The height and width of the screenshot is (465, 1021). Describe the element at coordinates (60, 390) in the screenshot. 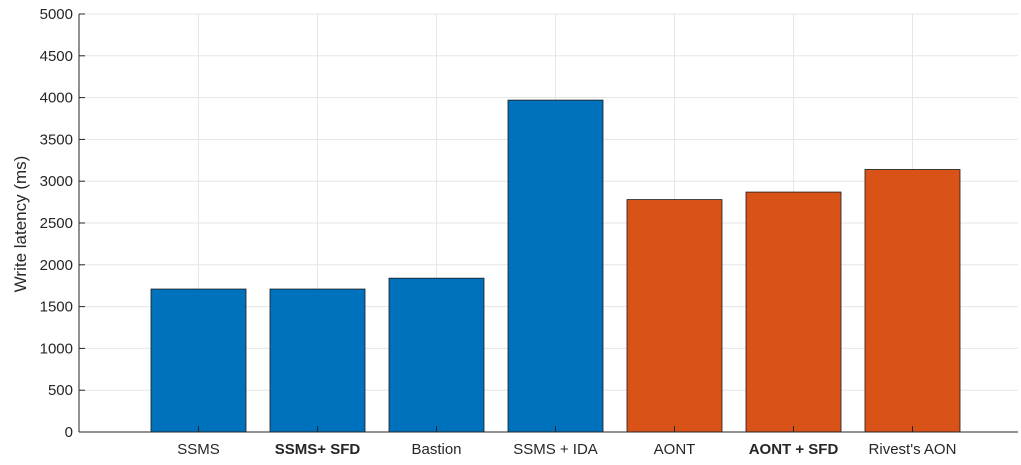

I see `y-tick-label: 500` at that location.